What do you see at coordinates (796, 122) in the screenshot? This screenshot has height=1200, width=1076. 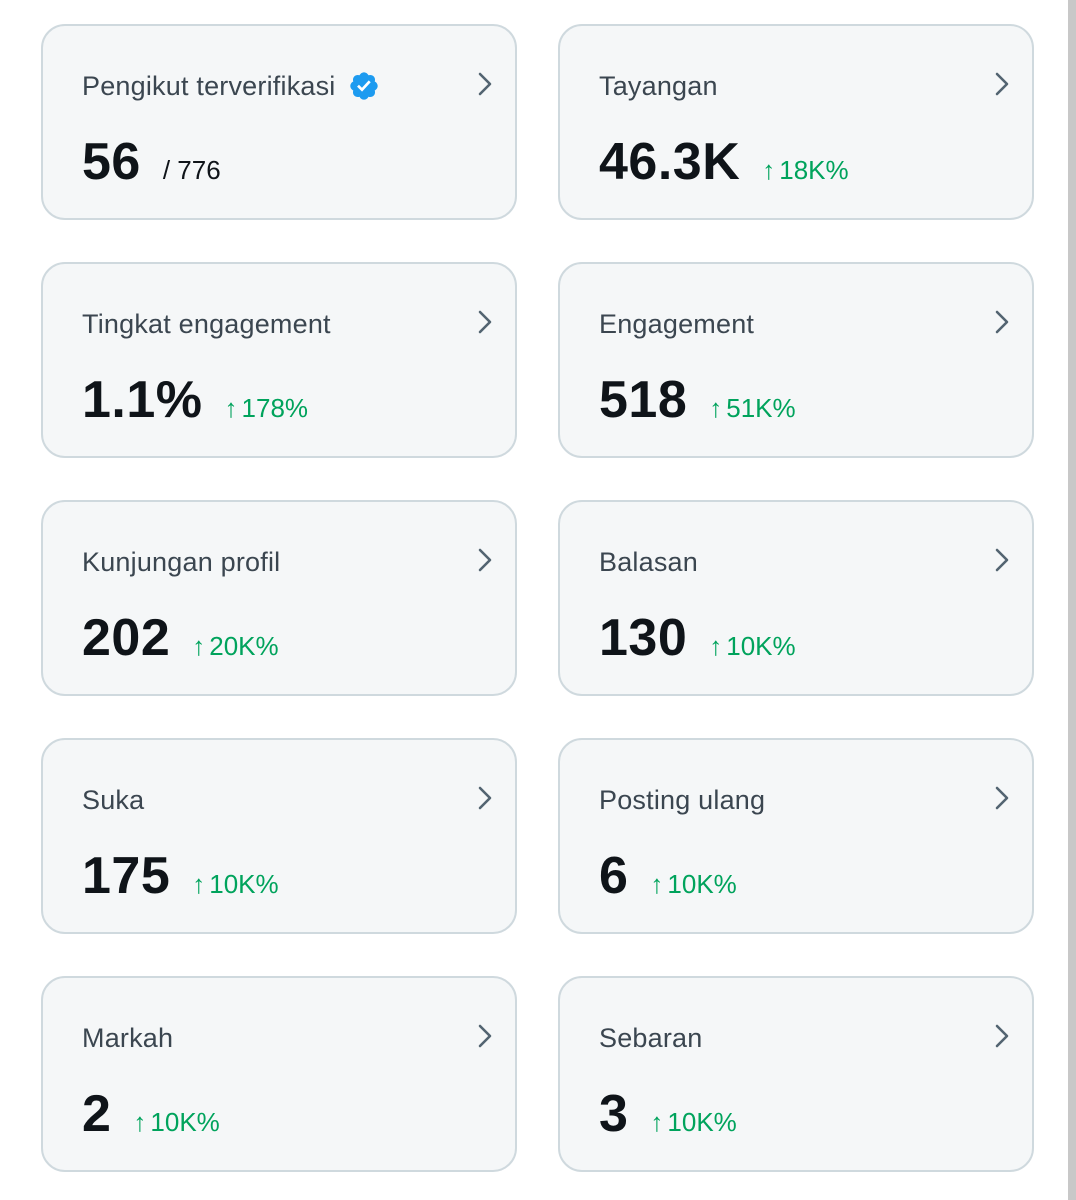 I see `card-impressions: Tayangan 46.3K ↑ 18K%` at bounding box center [796, 122].